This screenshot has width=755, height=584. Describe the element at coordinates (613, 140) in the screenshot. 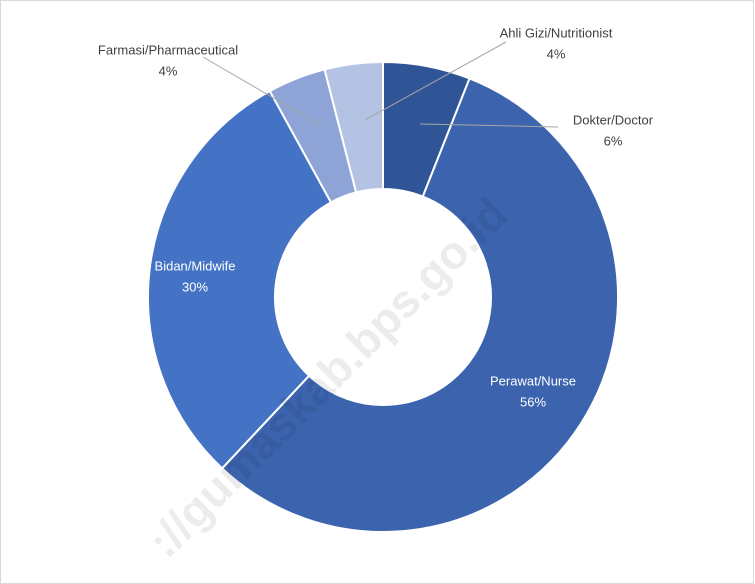

I see `value-label: 6%` at that location.